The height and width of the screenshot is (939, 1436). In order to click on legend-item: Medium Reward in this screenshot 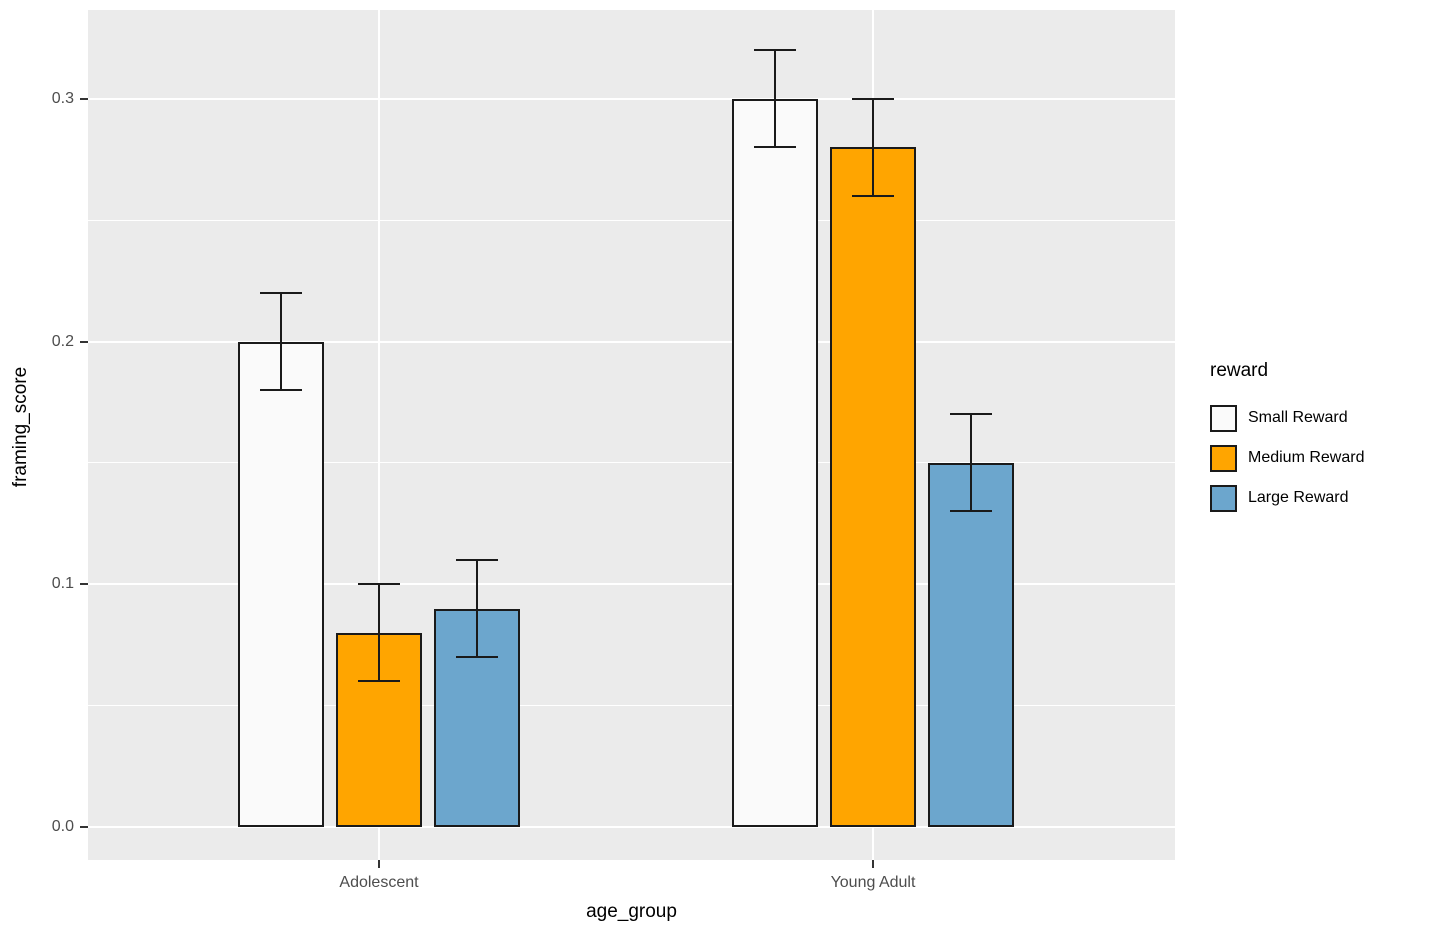, I will do `click(1287, 458)`.